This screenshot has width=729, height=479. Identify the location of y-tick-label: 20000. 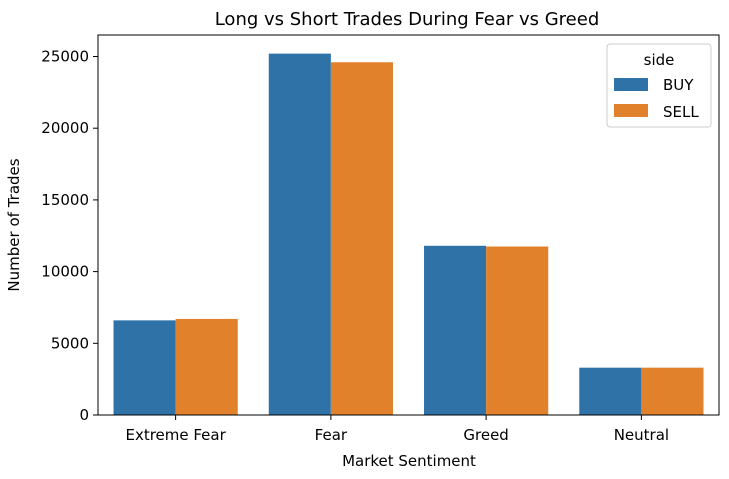
(65, 128).